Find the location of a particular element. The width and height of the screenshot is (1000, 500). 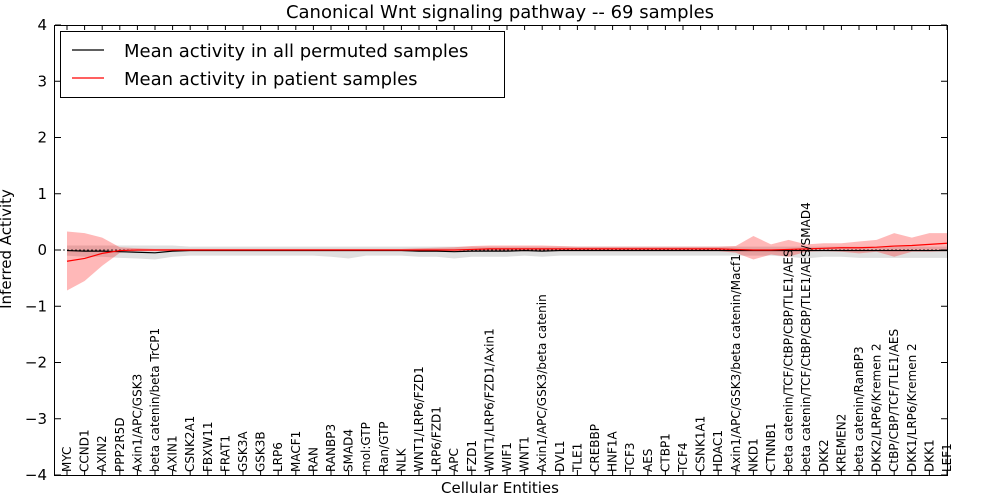

x-tick-label: TCF3 is located at coordinates (630, 457).